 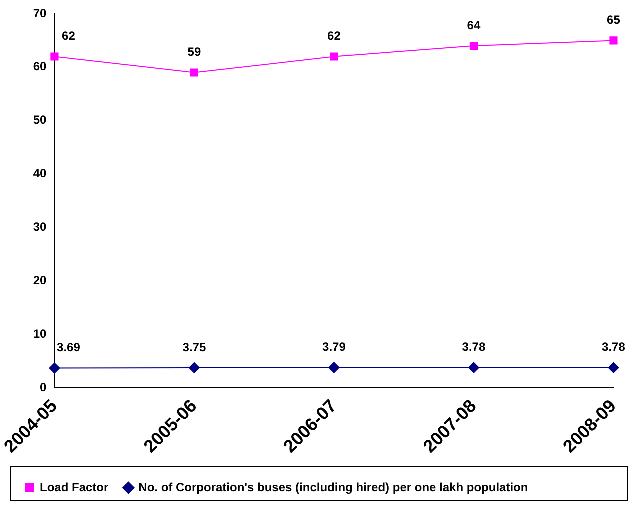 I want to click on legend-label: Load Factor, so click(x=74, y=487).